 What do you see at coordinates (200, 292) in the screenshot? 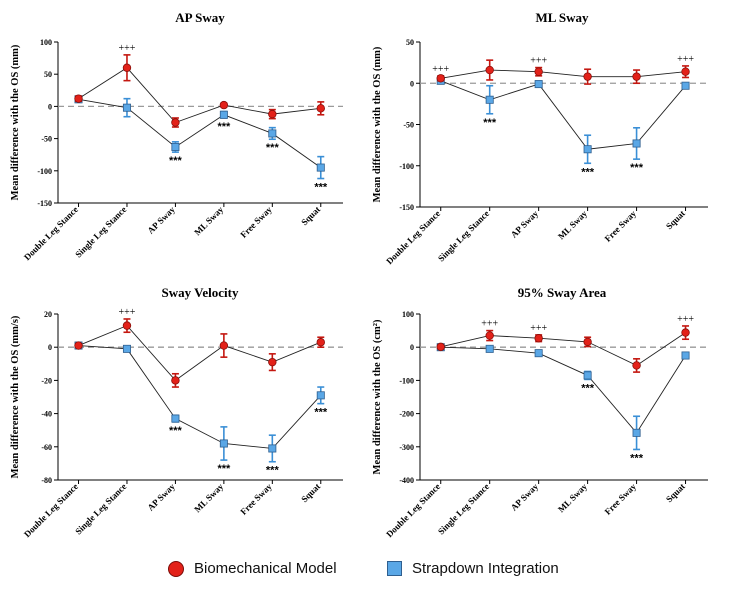
I see `chart-title: Sway Velocity` at bounding box center [200, 292].